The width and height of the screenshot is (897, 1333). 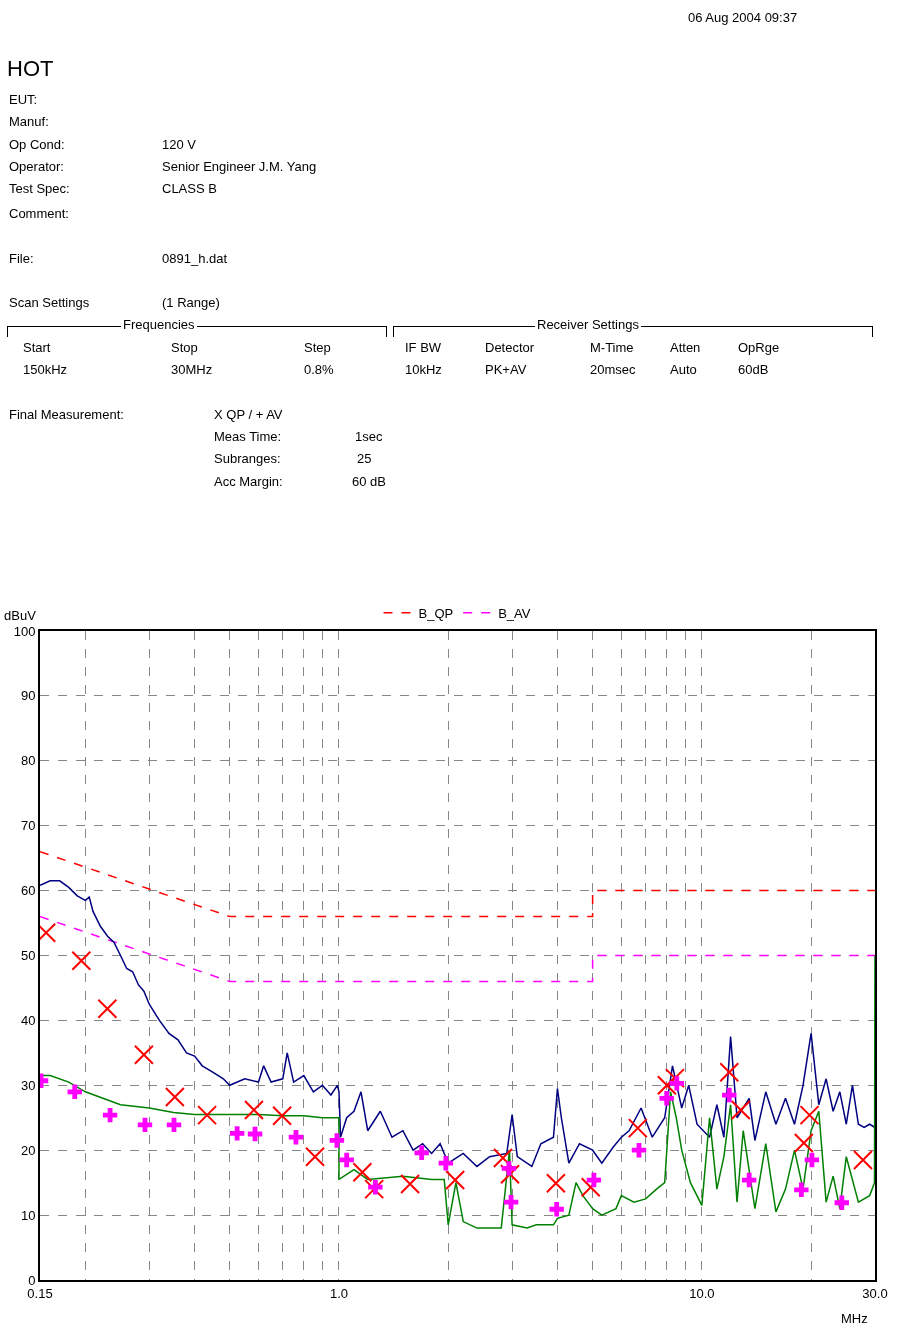 What do you see at coordinates (875, 1293) in the screenshot?
I see `x-tick-label: 30.0` at bounding box center [875, 1293].